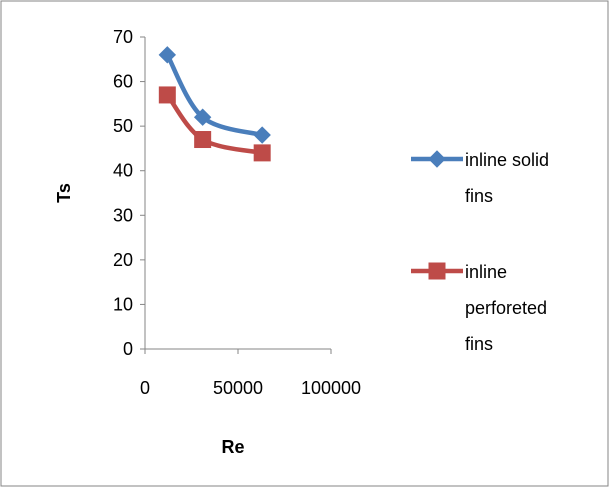  What do you see at coordinates (480, 252) in the screenshot?
I see `legend: inline solid fins inline perforeted fins` at bounding box center [480, 252].